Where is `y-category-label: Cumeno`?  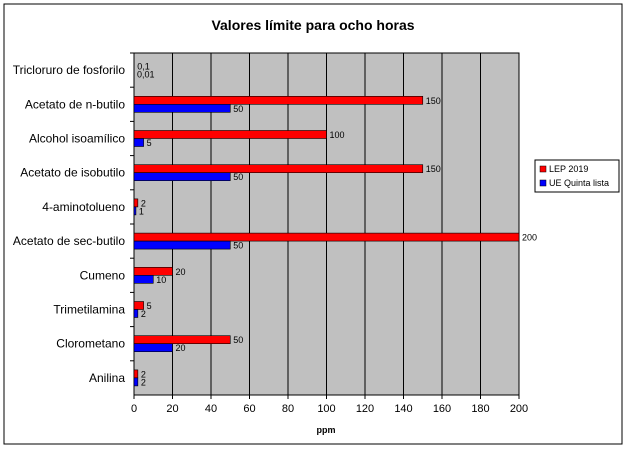 y-category-label: Cumeno is located at coordinates (103, 275).